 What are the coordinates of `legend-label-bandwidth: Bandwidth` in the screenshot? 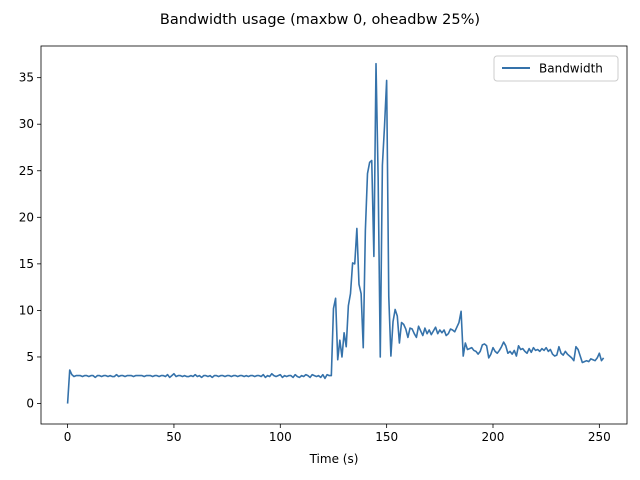 It's located at (571, 69).